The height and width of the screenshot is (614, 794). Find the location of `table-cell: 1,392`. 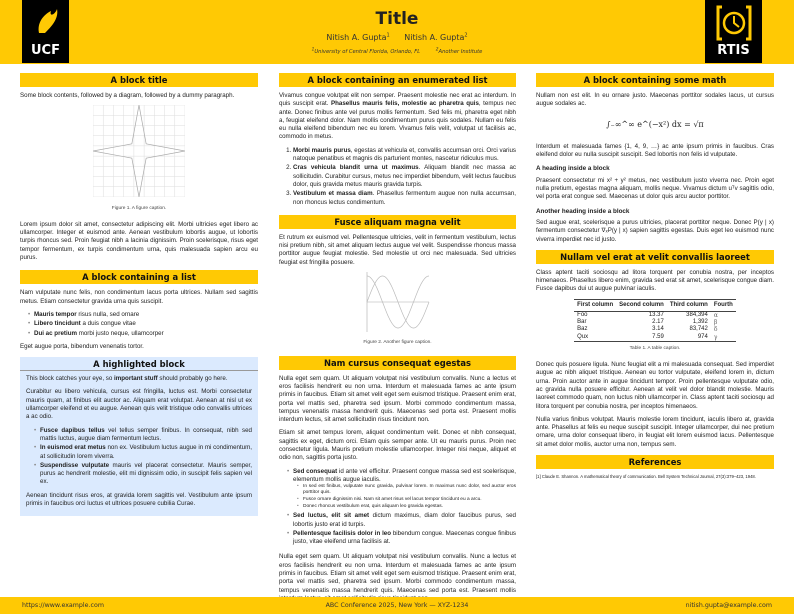

table-cell: 1,392 is located at coordinates (700, 322).